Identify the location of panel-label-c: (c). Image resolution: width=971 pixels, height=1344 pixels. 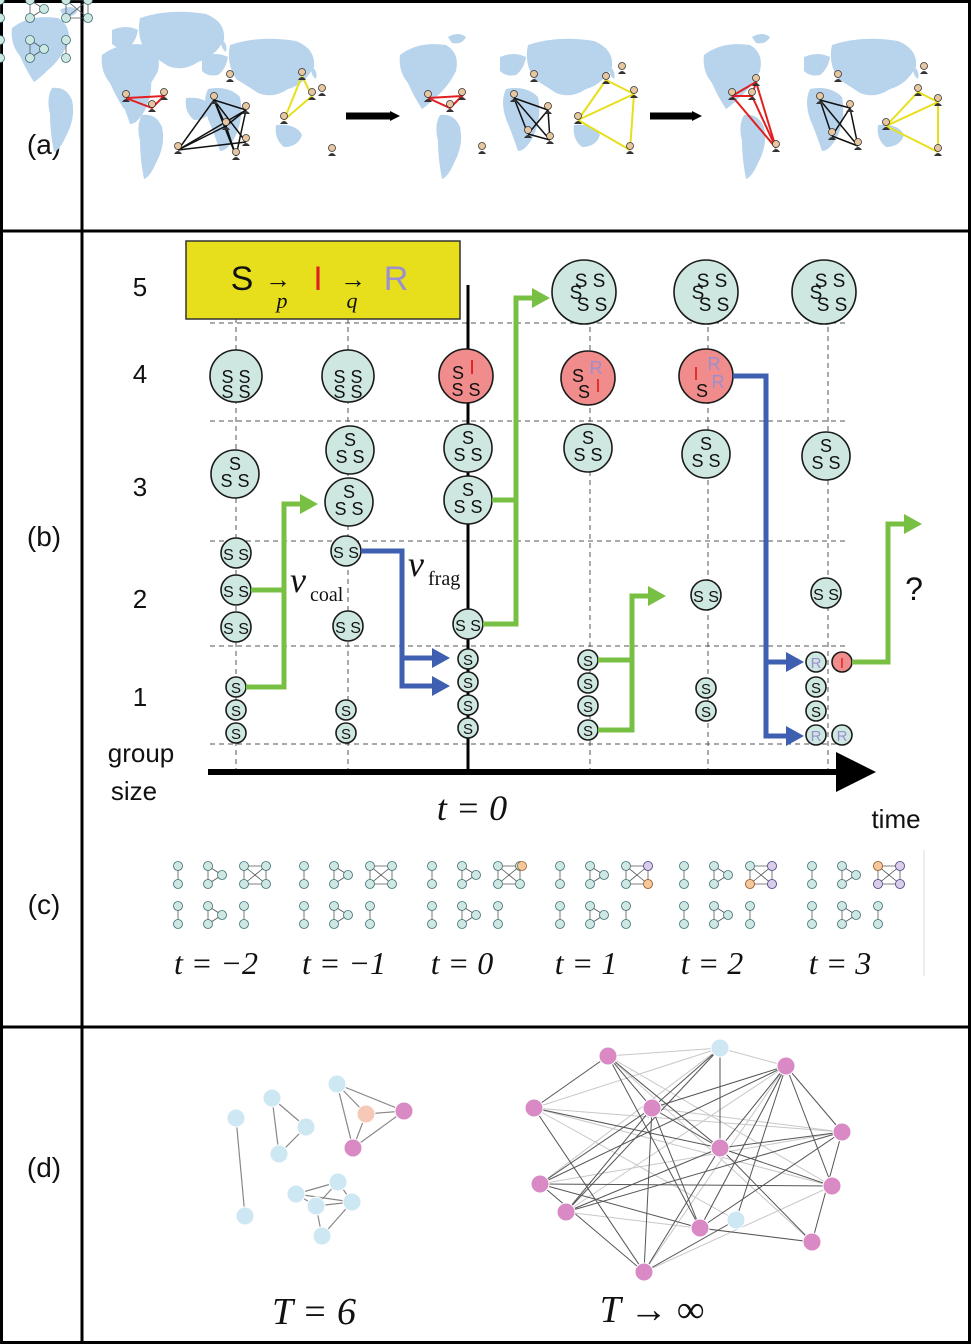
(44, 904).